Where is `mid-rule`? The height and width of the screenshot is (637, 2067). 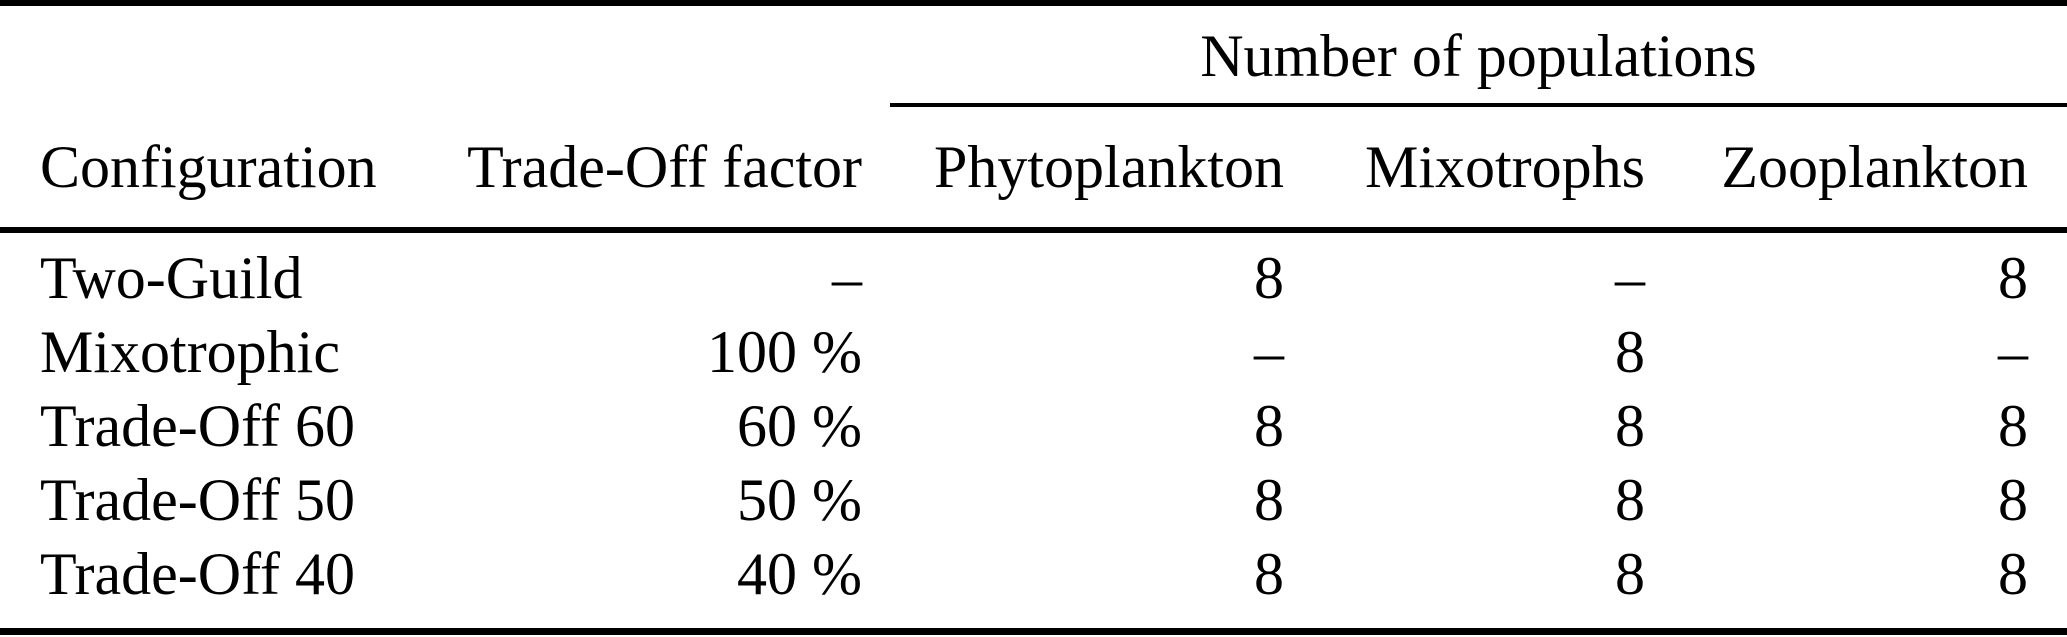
mid-rule is located at coordinates (1033, 230).